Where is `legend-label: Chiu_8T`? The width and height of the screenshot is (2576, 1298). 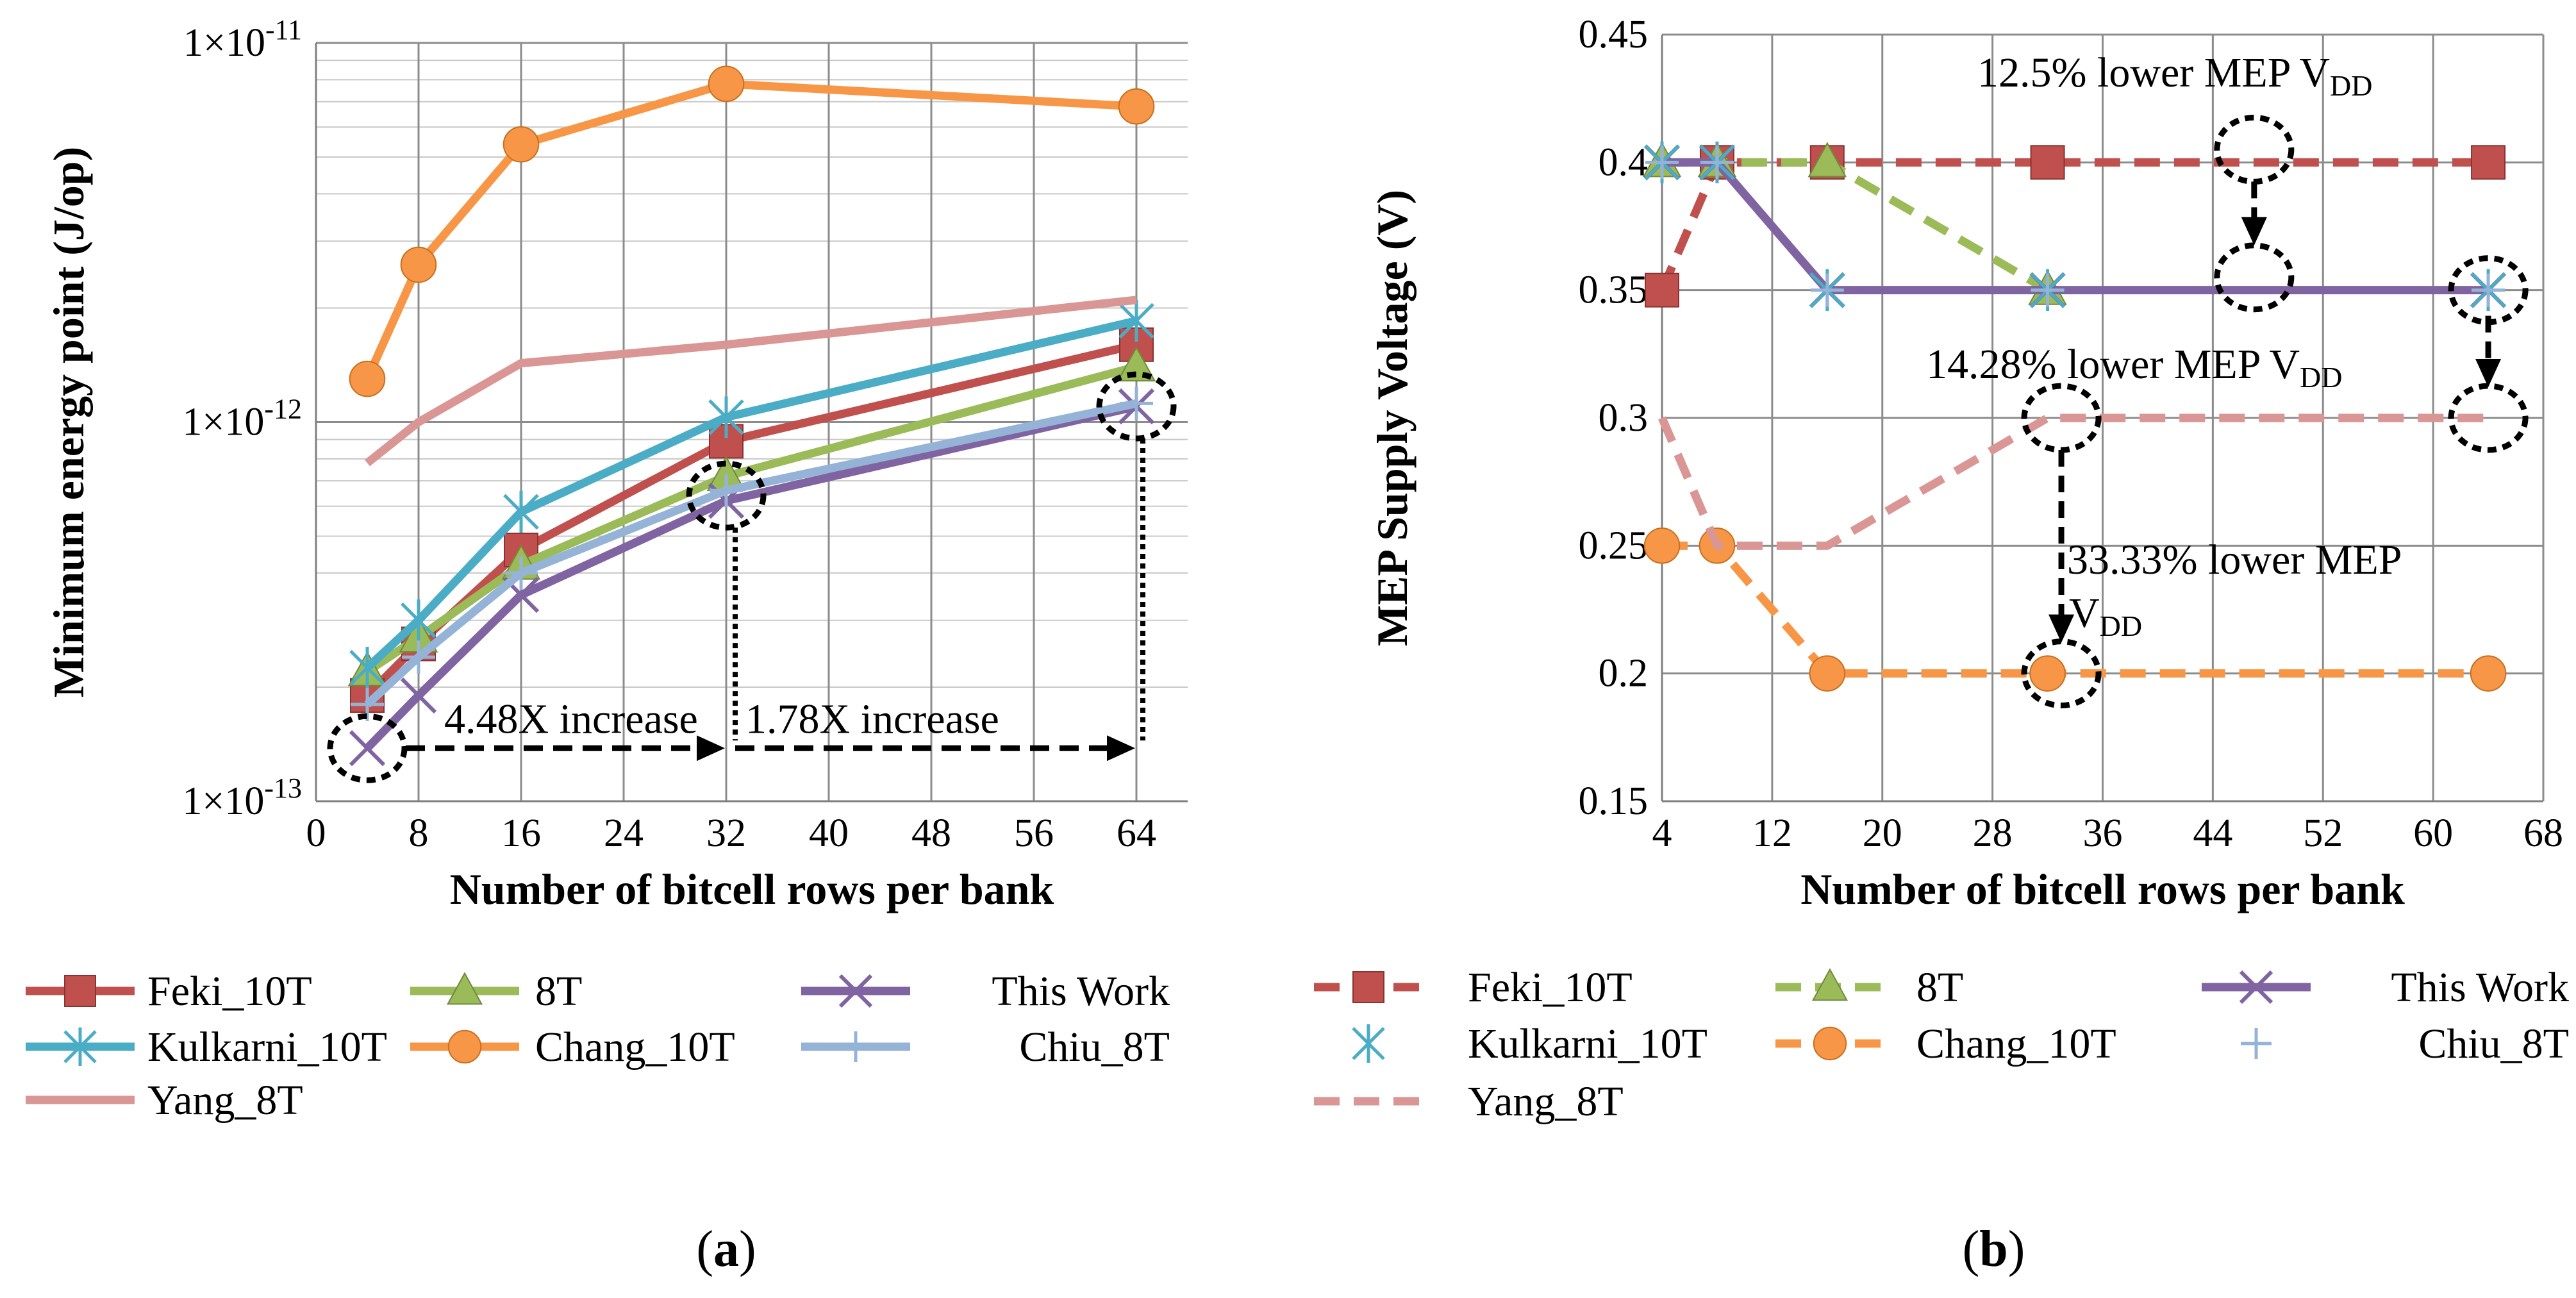
legend-label: Chiu_8T is located at coordinates (2493, 1044).